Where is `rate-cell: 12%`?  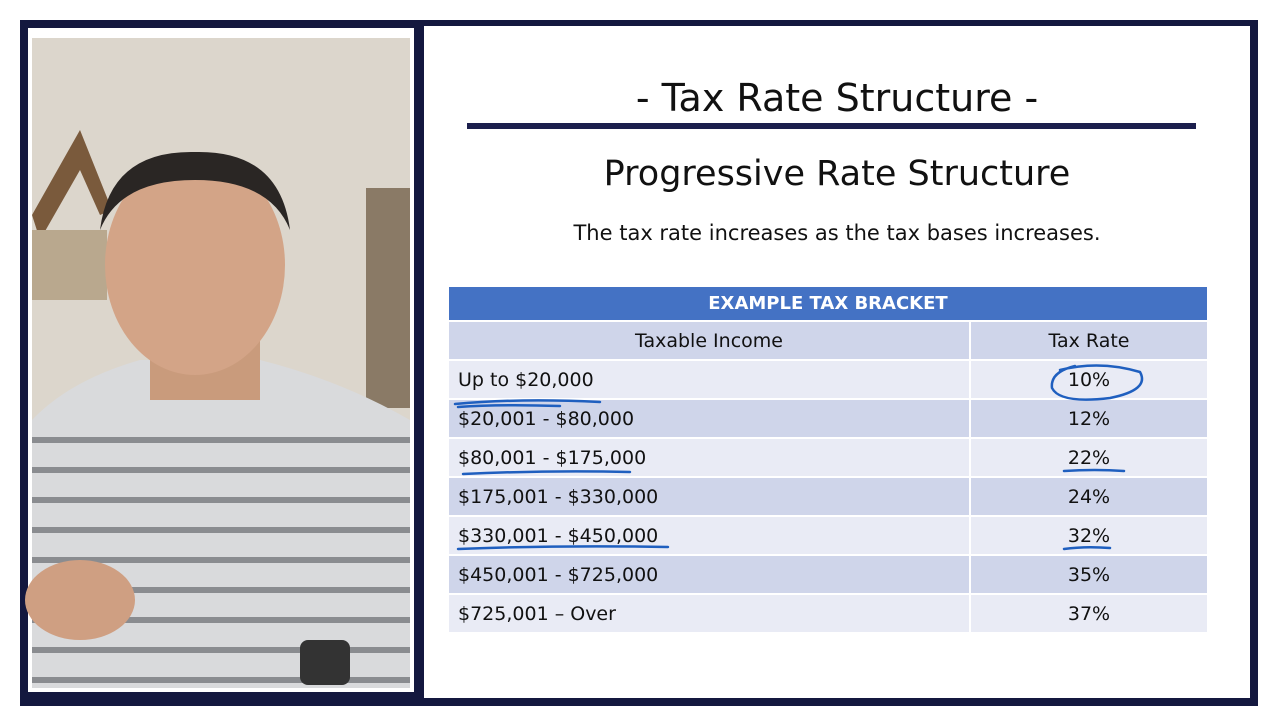 rate-cell: 12% is located at coordinates (1089, 418).